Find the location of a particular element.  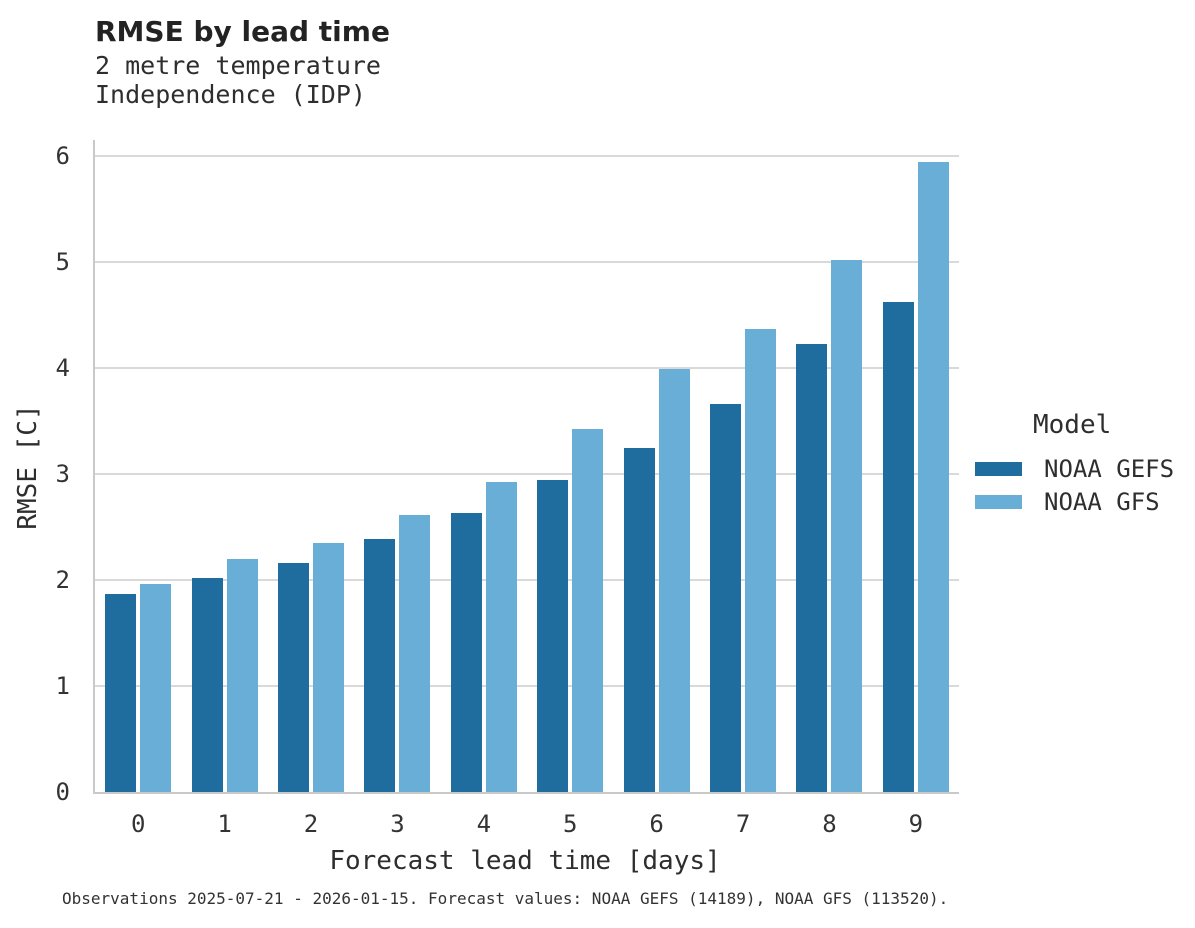

chart-title: RMSE by lead time is located at coordinates (242, 31).